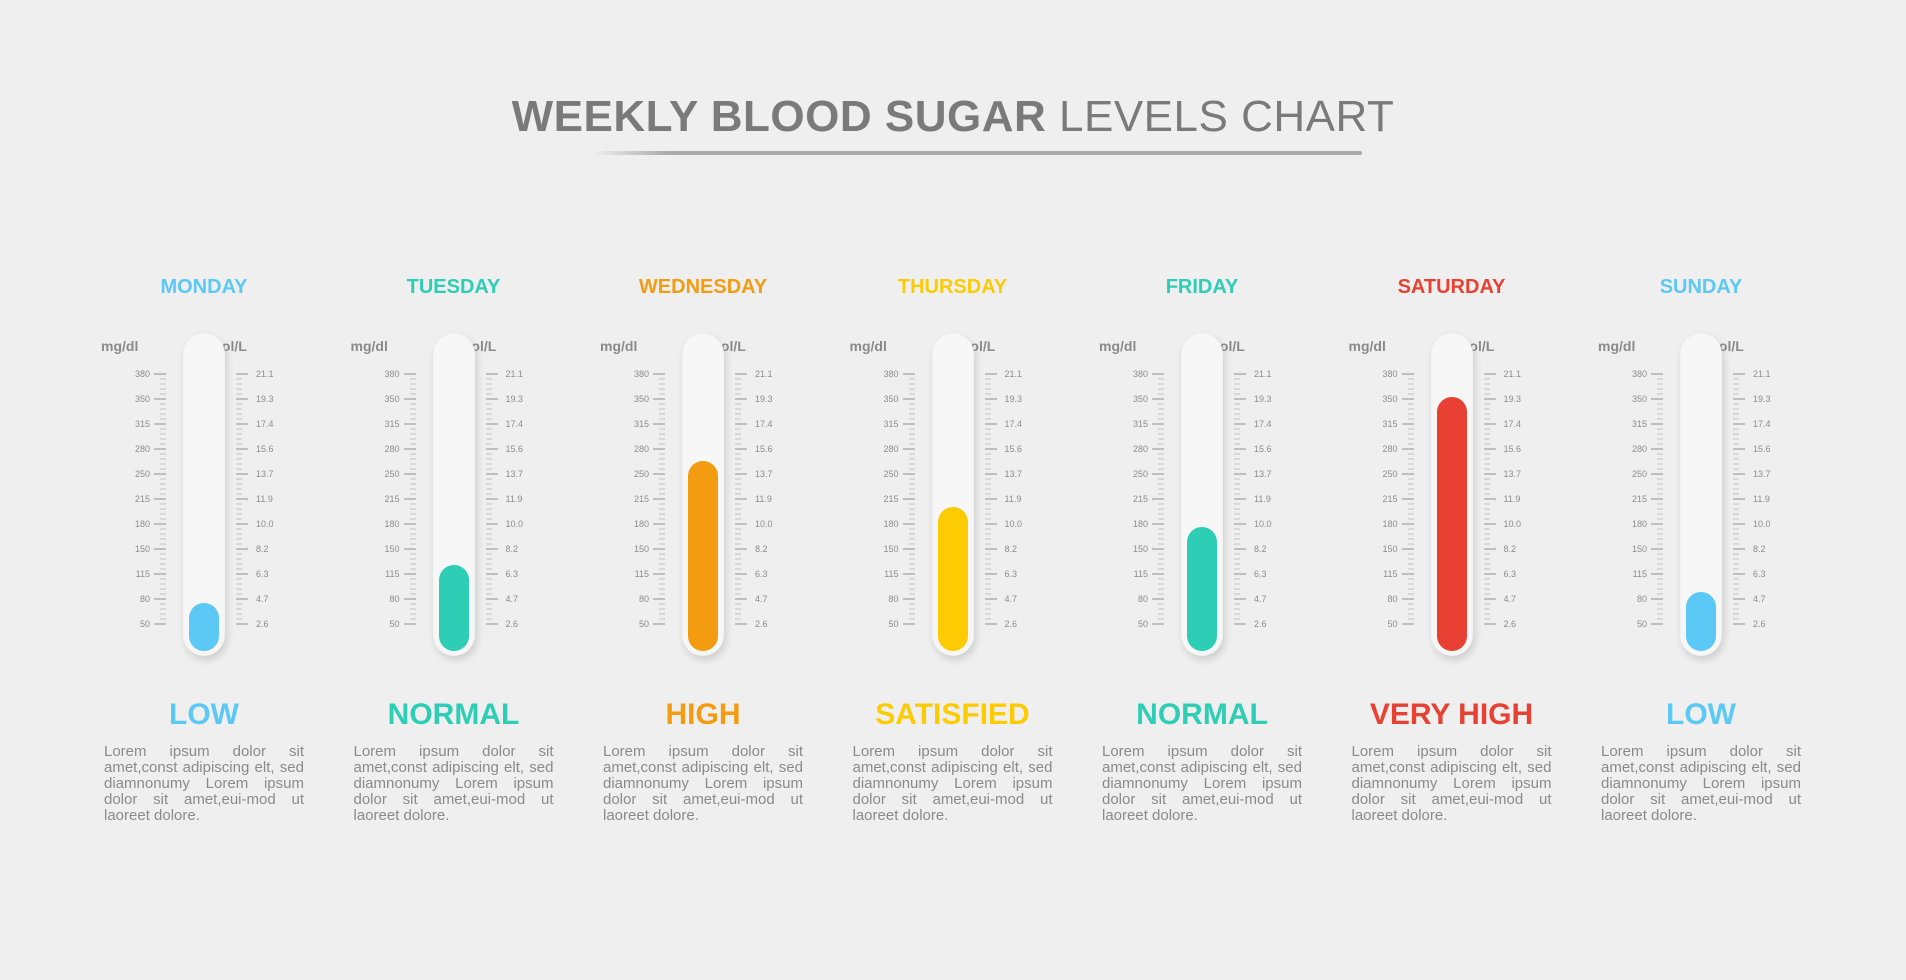 This screenshot has height=980, width=1906. I want to click on unit-label-mgdl: mg/dl, so click(369, 346).